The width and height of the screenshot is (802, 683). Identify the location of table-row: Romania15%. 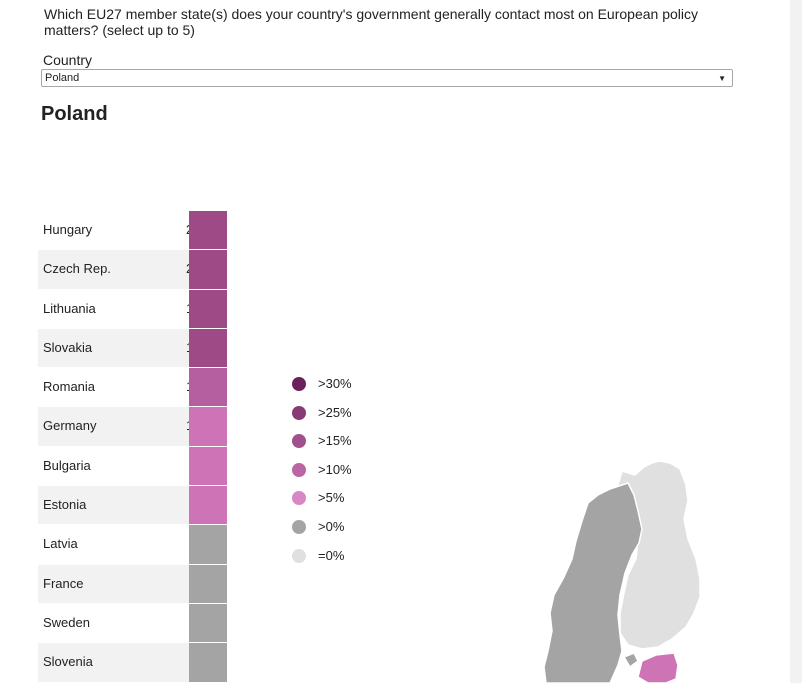
(132, 387).